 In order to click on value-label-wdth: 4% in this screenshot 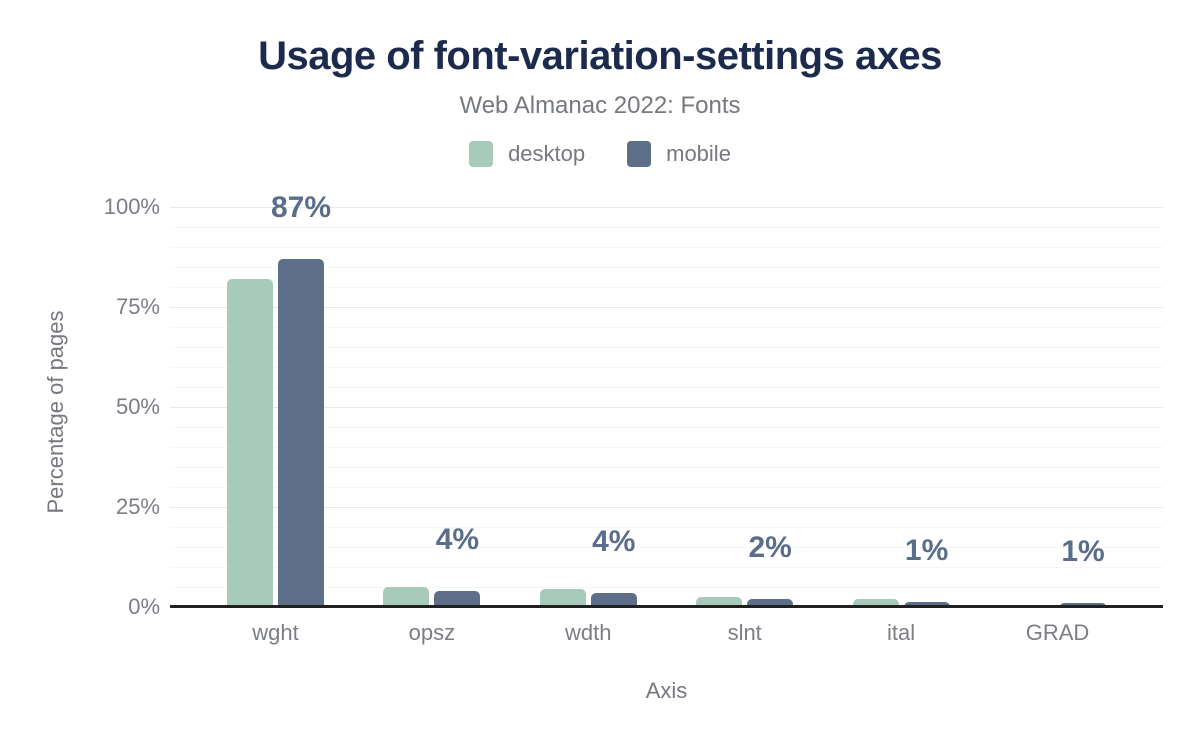, I will do `click(614, 541)`.